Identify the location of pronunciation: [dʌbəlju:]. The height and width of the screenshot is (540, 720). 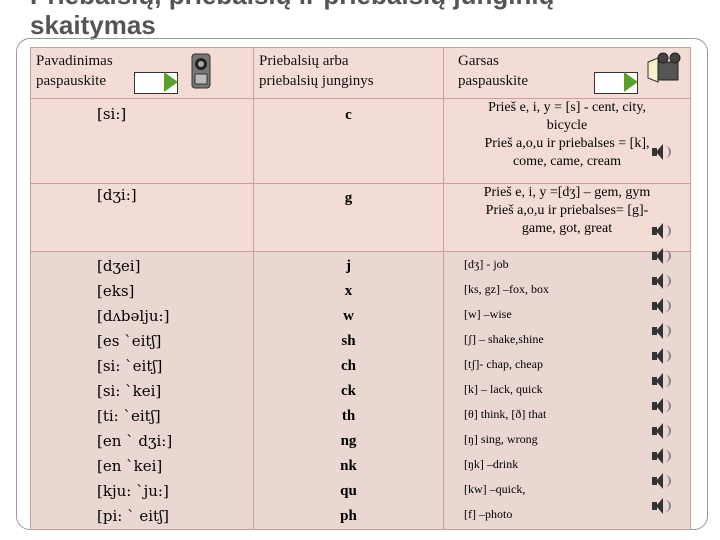
(133, 316).